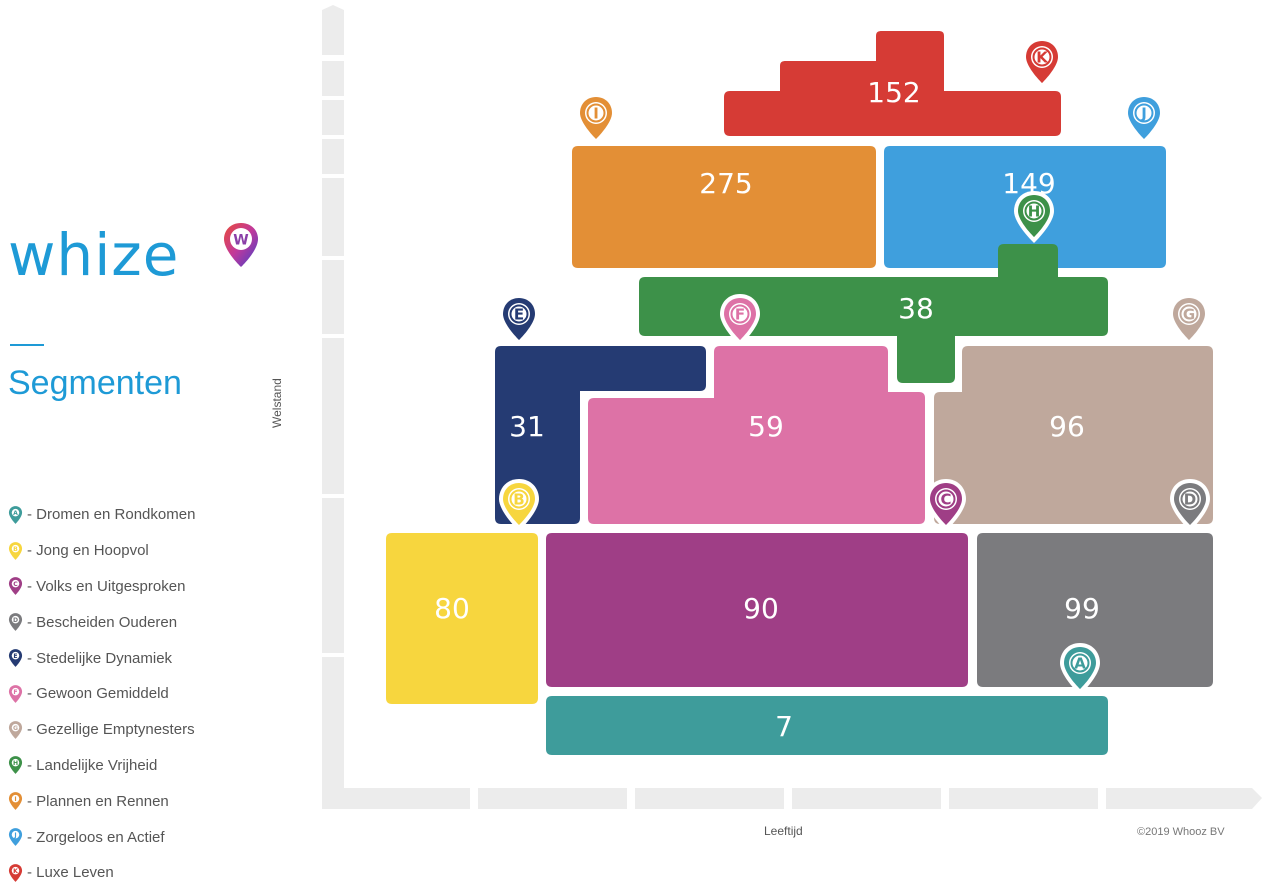 The width and height of the screenshot is (1263, 891). I want to click on svg-text: E, so click(15, 656).